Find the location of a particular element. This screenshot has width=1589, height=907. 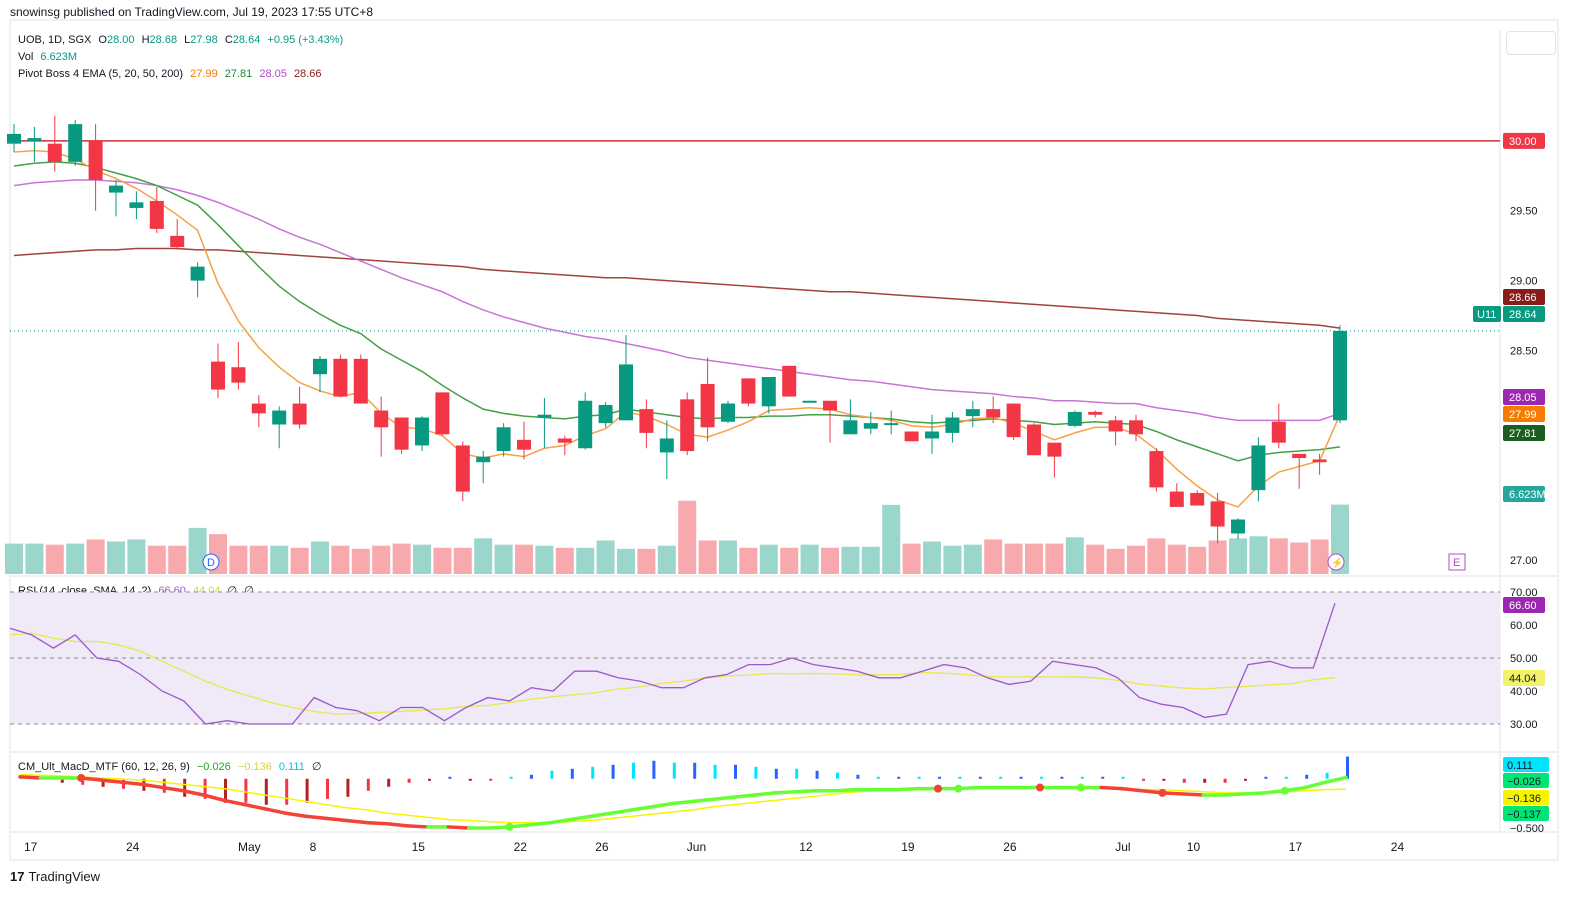

price-tag: 30.00 is located at coordinates (1523, 142).